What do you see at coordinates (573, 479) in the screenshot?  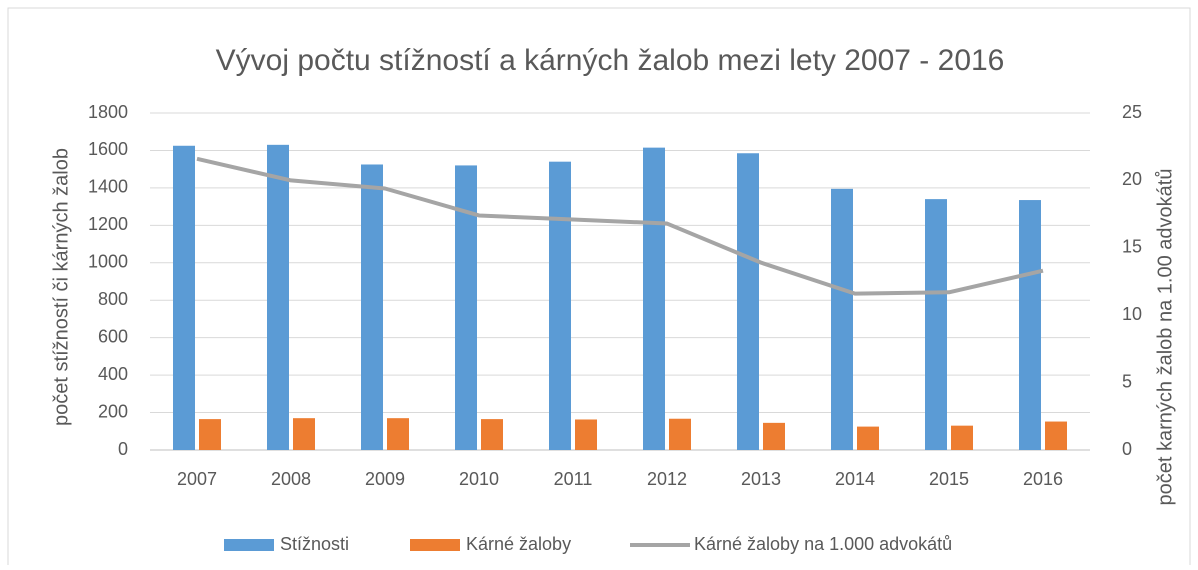 I see `x-tick-label: 2011` at bounding box center [573, 479].